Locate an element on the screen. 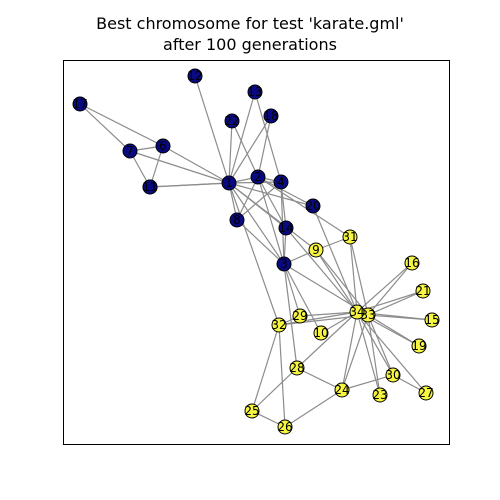  node-label: 28 is located at coordinates (296, 368).